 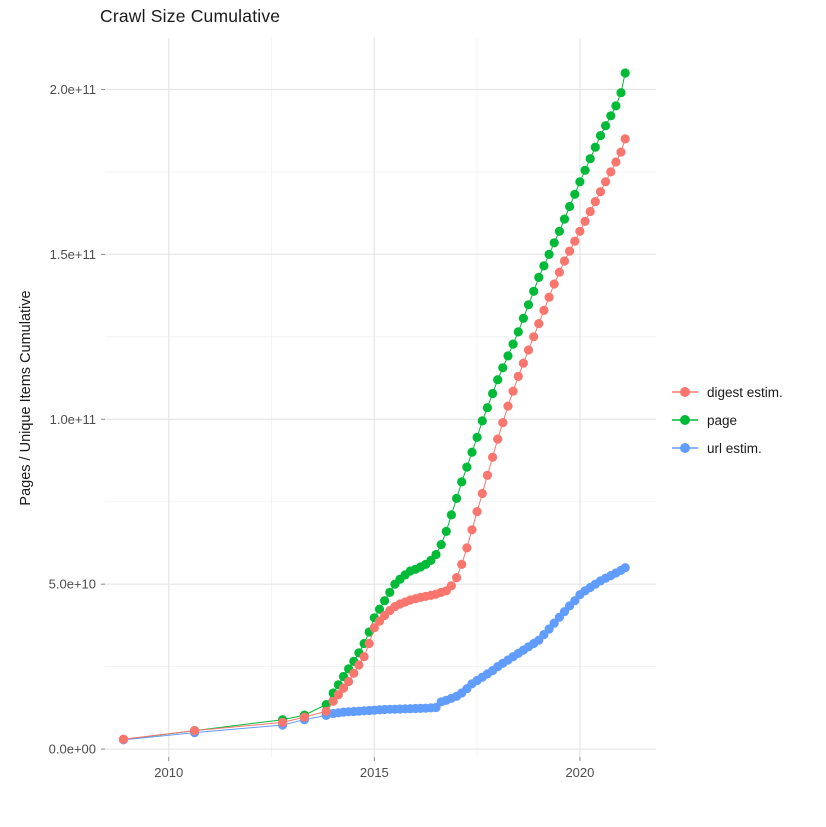 What do you see at coordinates (734, 448) in the screenshot?
I see `legend-item-label: url estim.` at bounding box center [734, 448].